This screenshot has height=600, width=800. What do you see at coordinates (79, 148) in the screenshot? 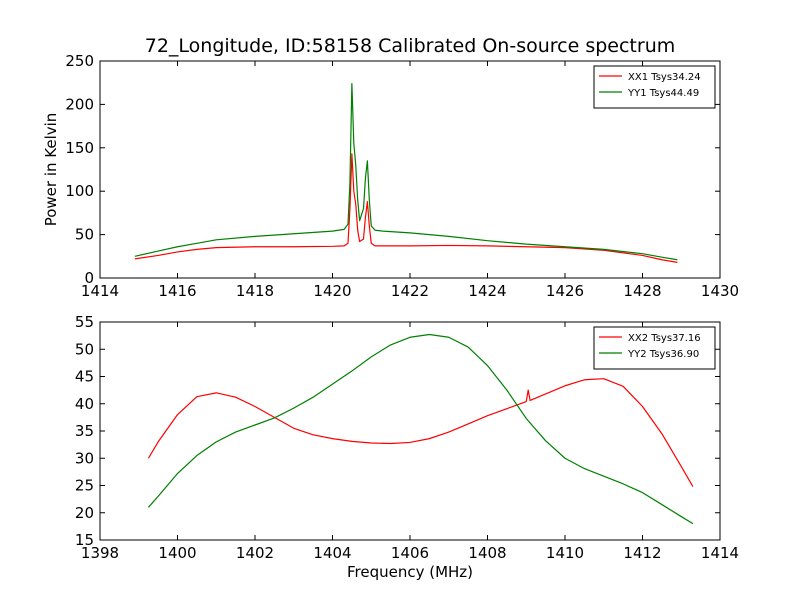
I see `chart-1-y-tick-label: 150` at bounding box center [79, 148].